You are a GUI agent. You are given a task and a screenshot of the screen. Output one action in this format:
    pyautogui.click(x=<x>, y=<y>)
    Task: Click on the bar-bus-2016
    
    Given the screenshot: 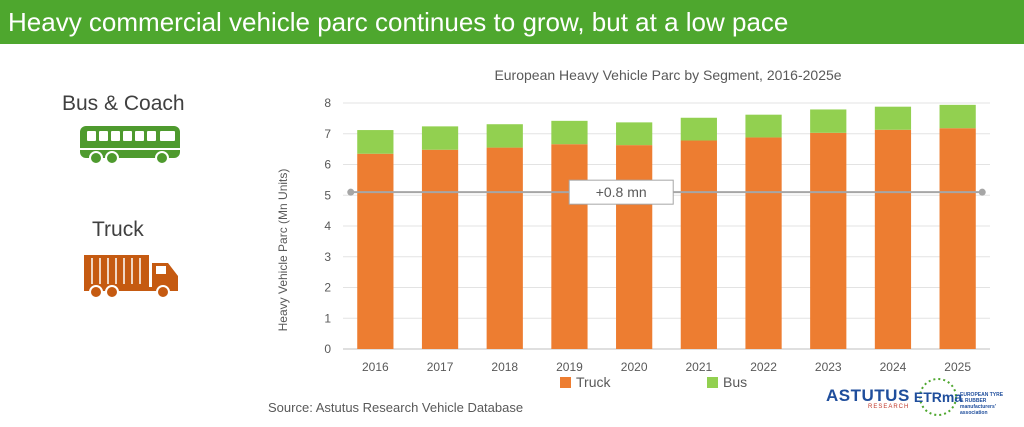 What is the action you would take?
    pyautogui.click(x=375, y=142)
    